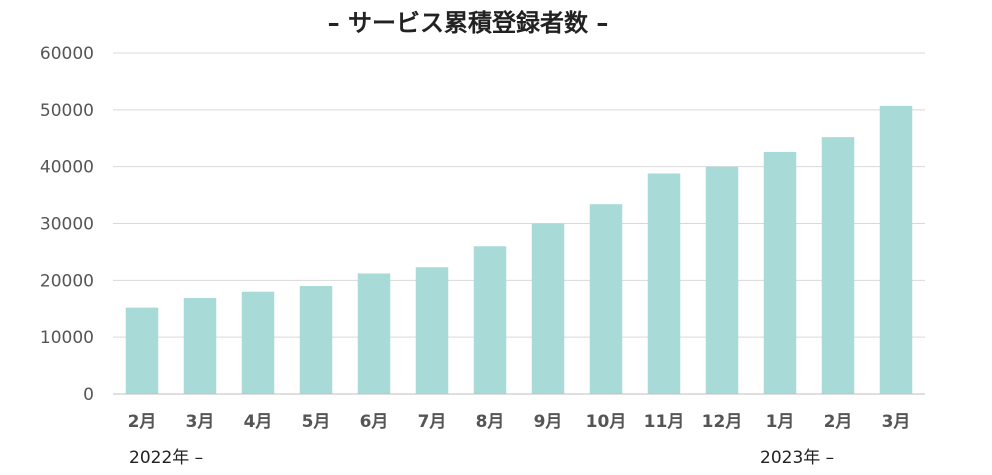 This screenshot has width=992, height=475. Describe the element at coordinates (722, 422) in the screenshot. I see `x-tick-label: 12月` at that location.